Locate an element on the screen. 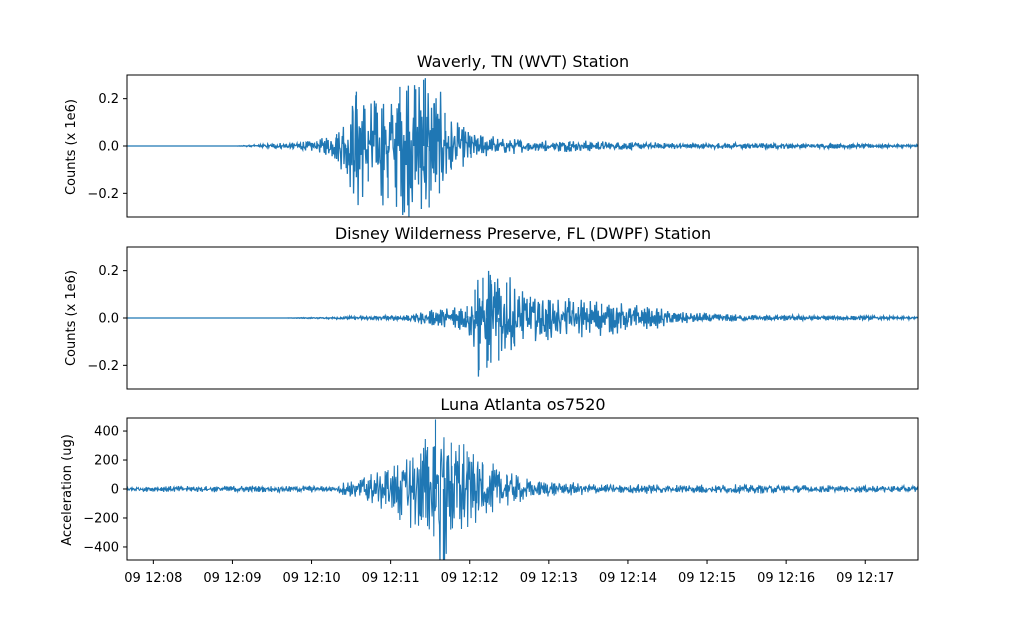 The image size is (1020, 631). y-axis-label-dwpf: Counts (x 1e6) is located at coordinates (71, 318).